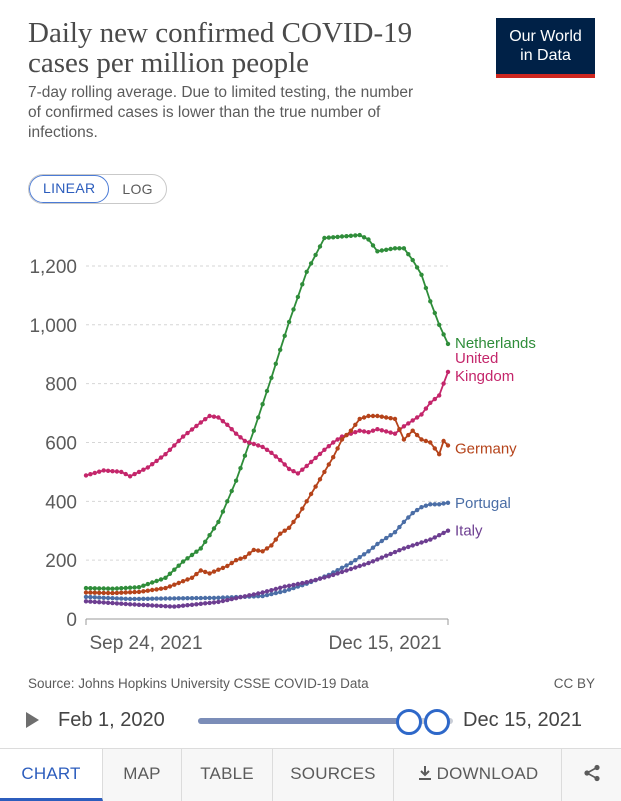 This screenshot has width=621, height=801. Describe the element at coordinates (545, 48) in the screenshot. I see `owid-logo: Our World in Data` at that location.